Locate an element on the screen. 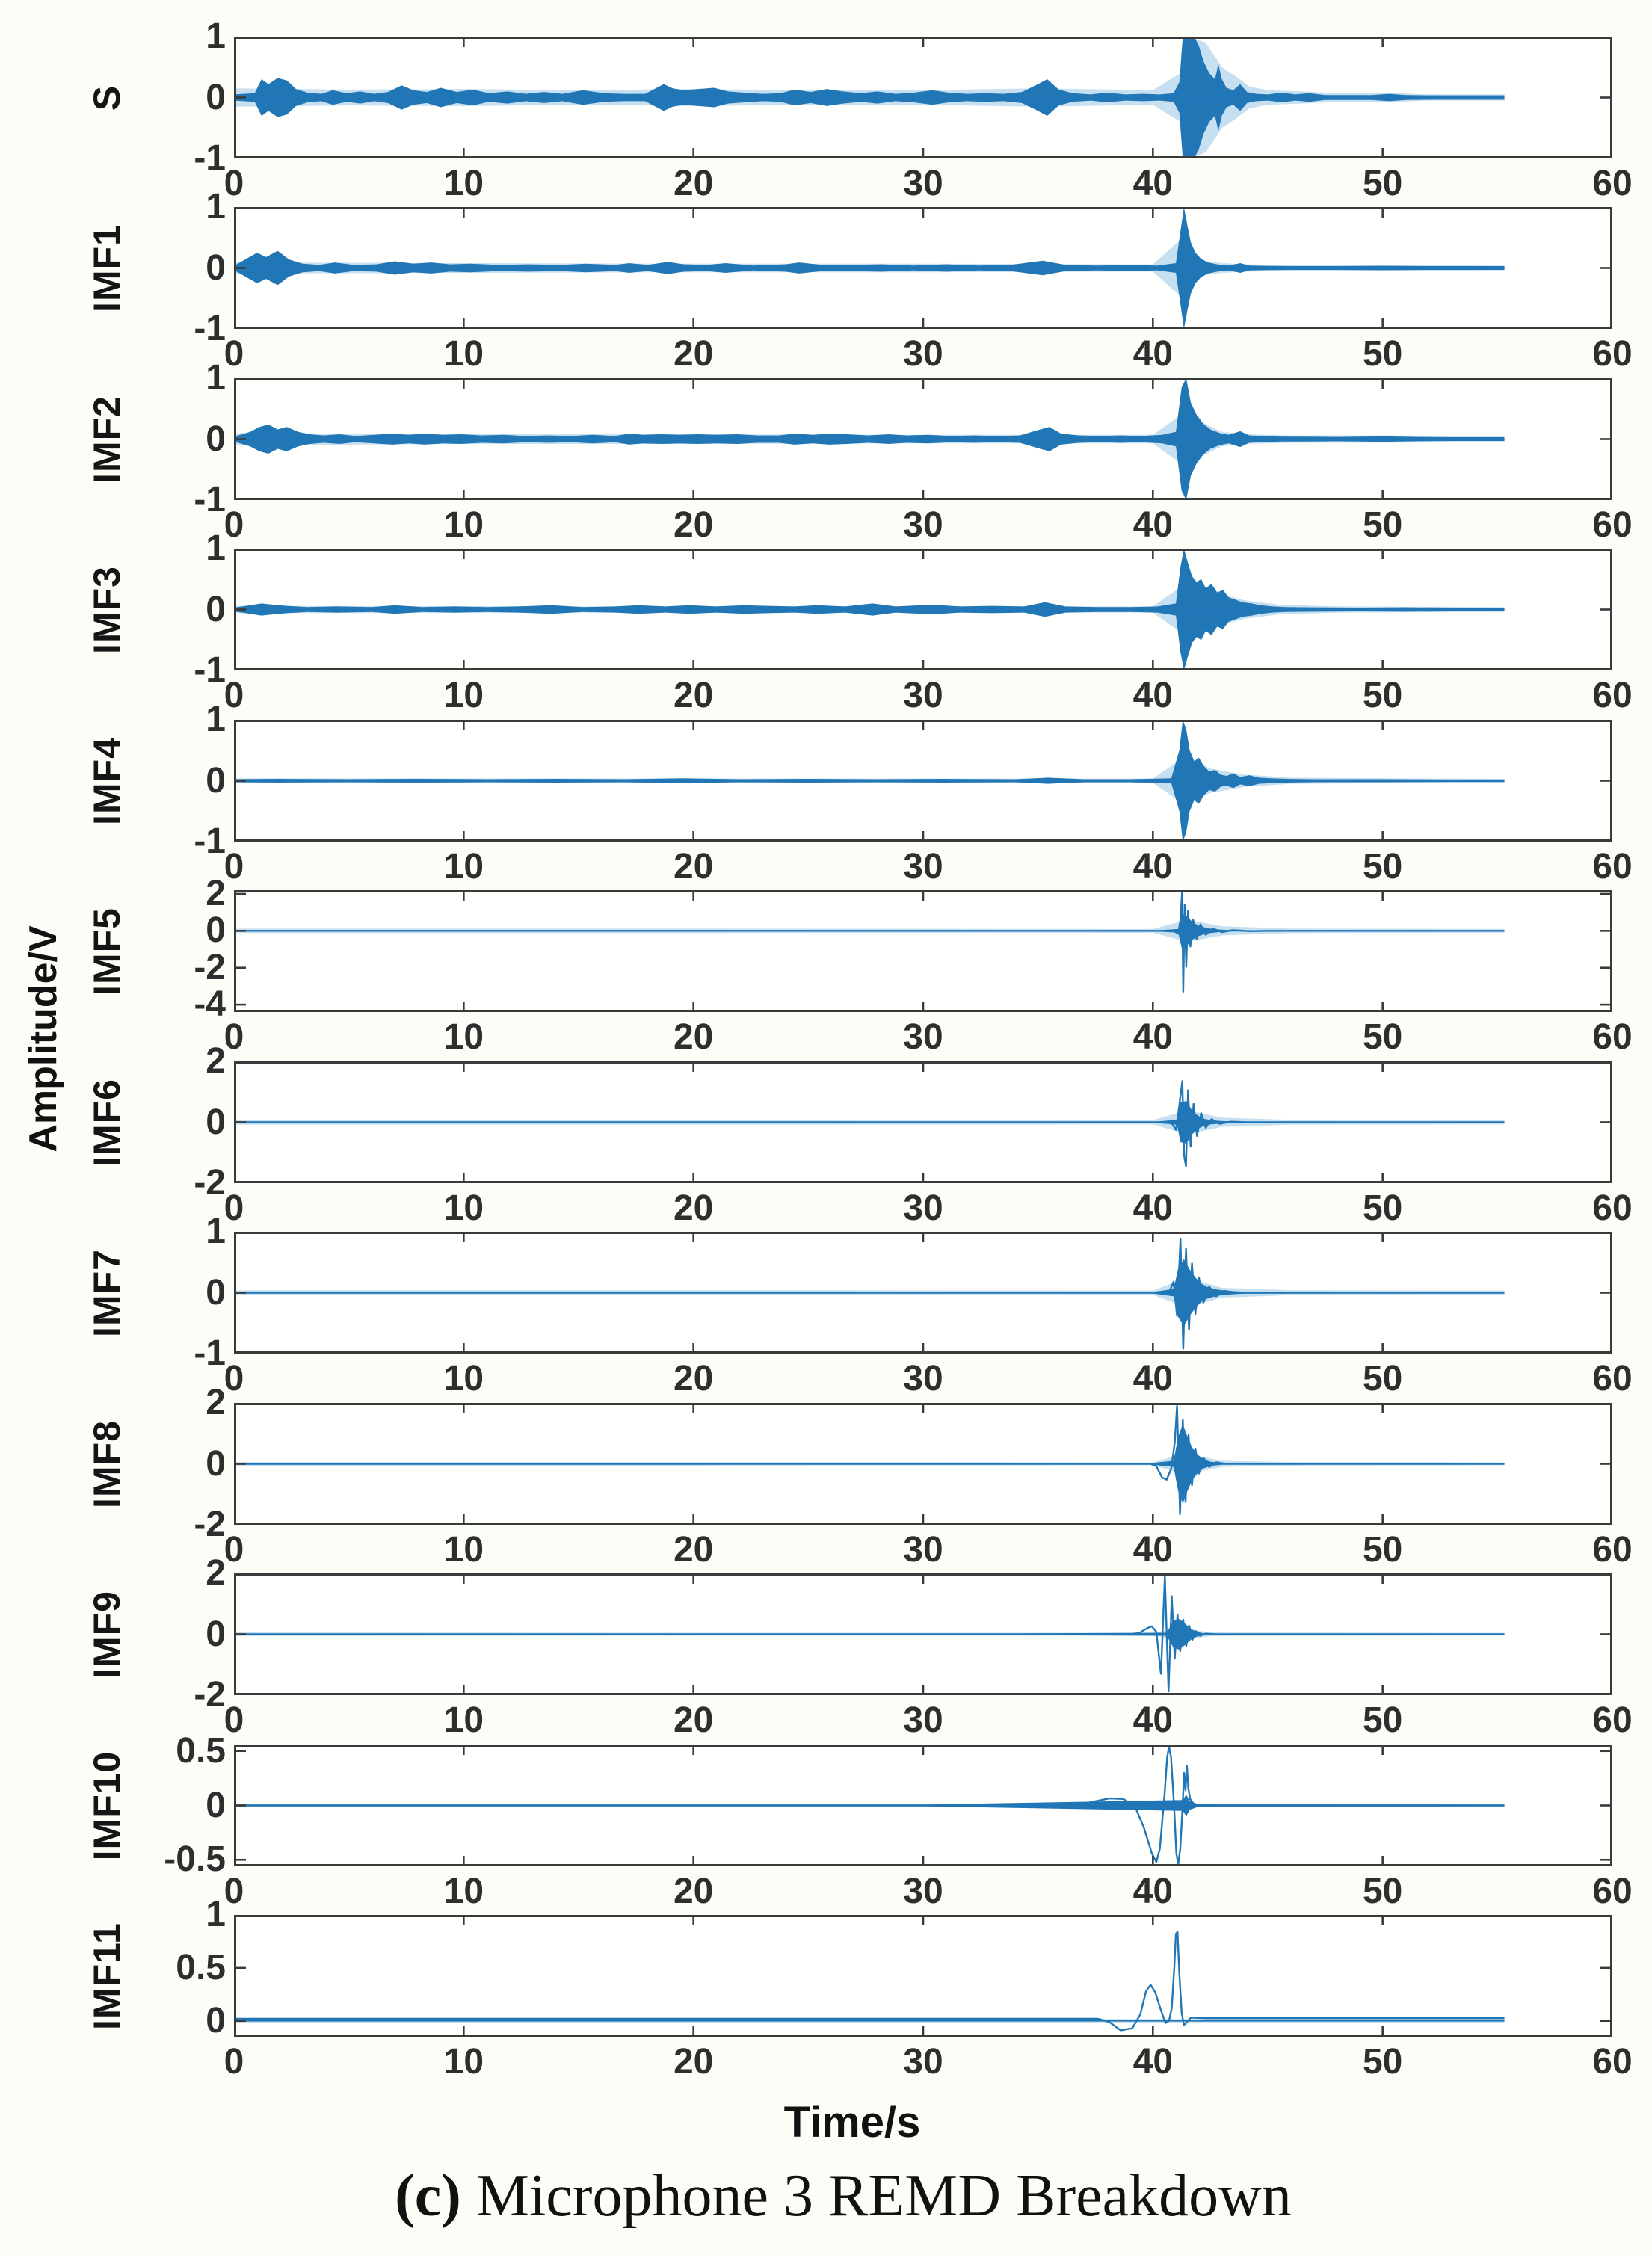 The width and height of the screenshot is (1652, 2255). waveform-panel-IMF1 is located at coordinates (923, 268).